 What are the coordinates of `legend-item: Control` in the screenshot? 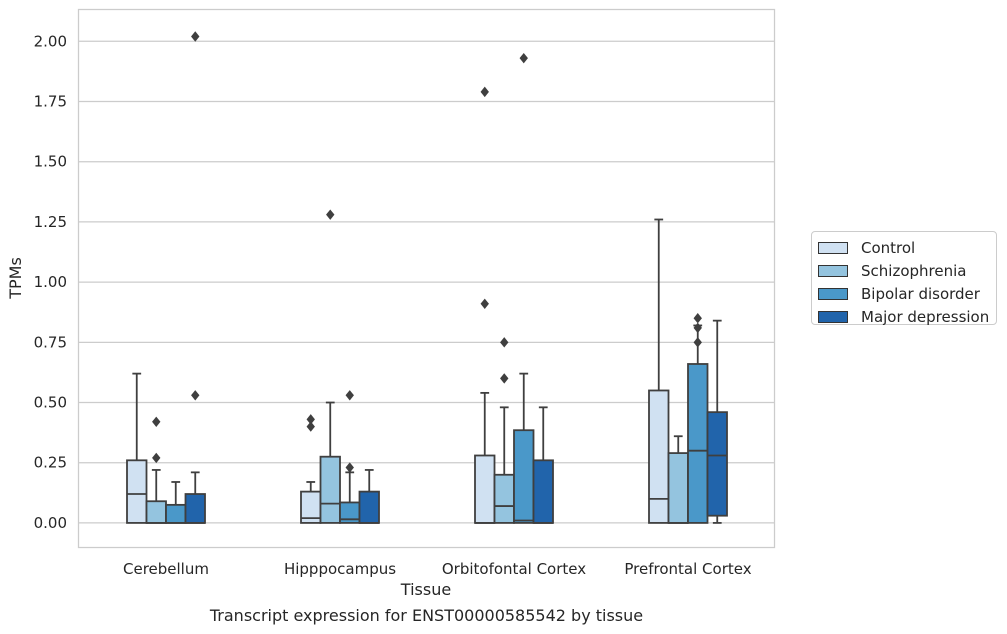 It's located at (904, 247).